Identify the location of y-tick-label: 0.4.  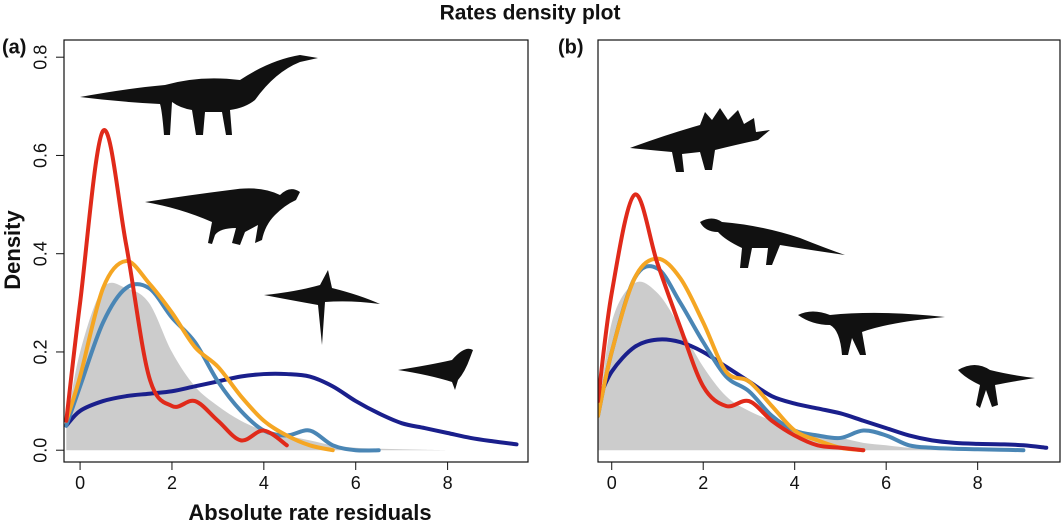
(41, 253).